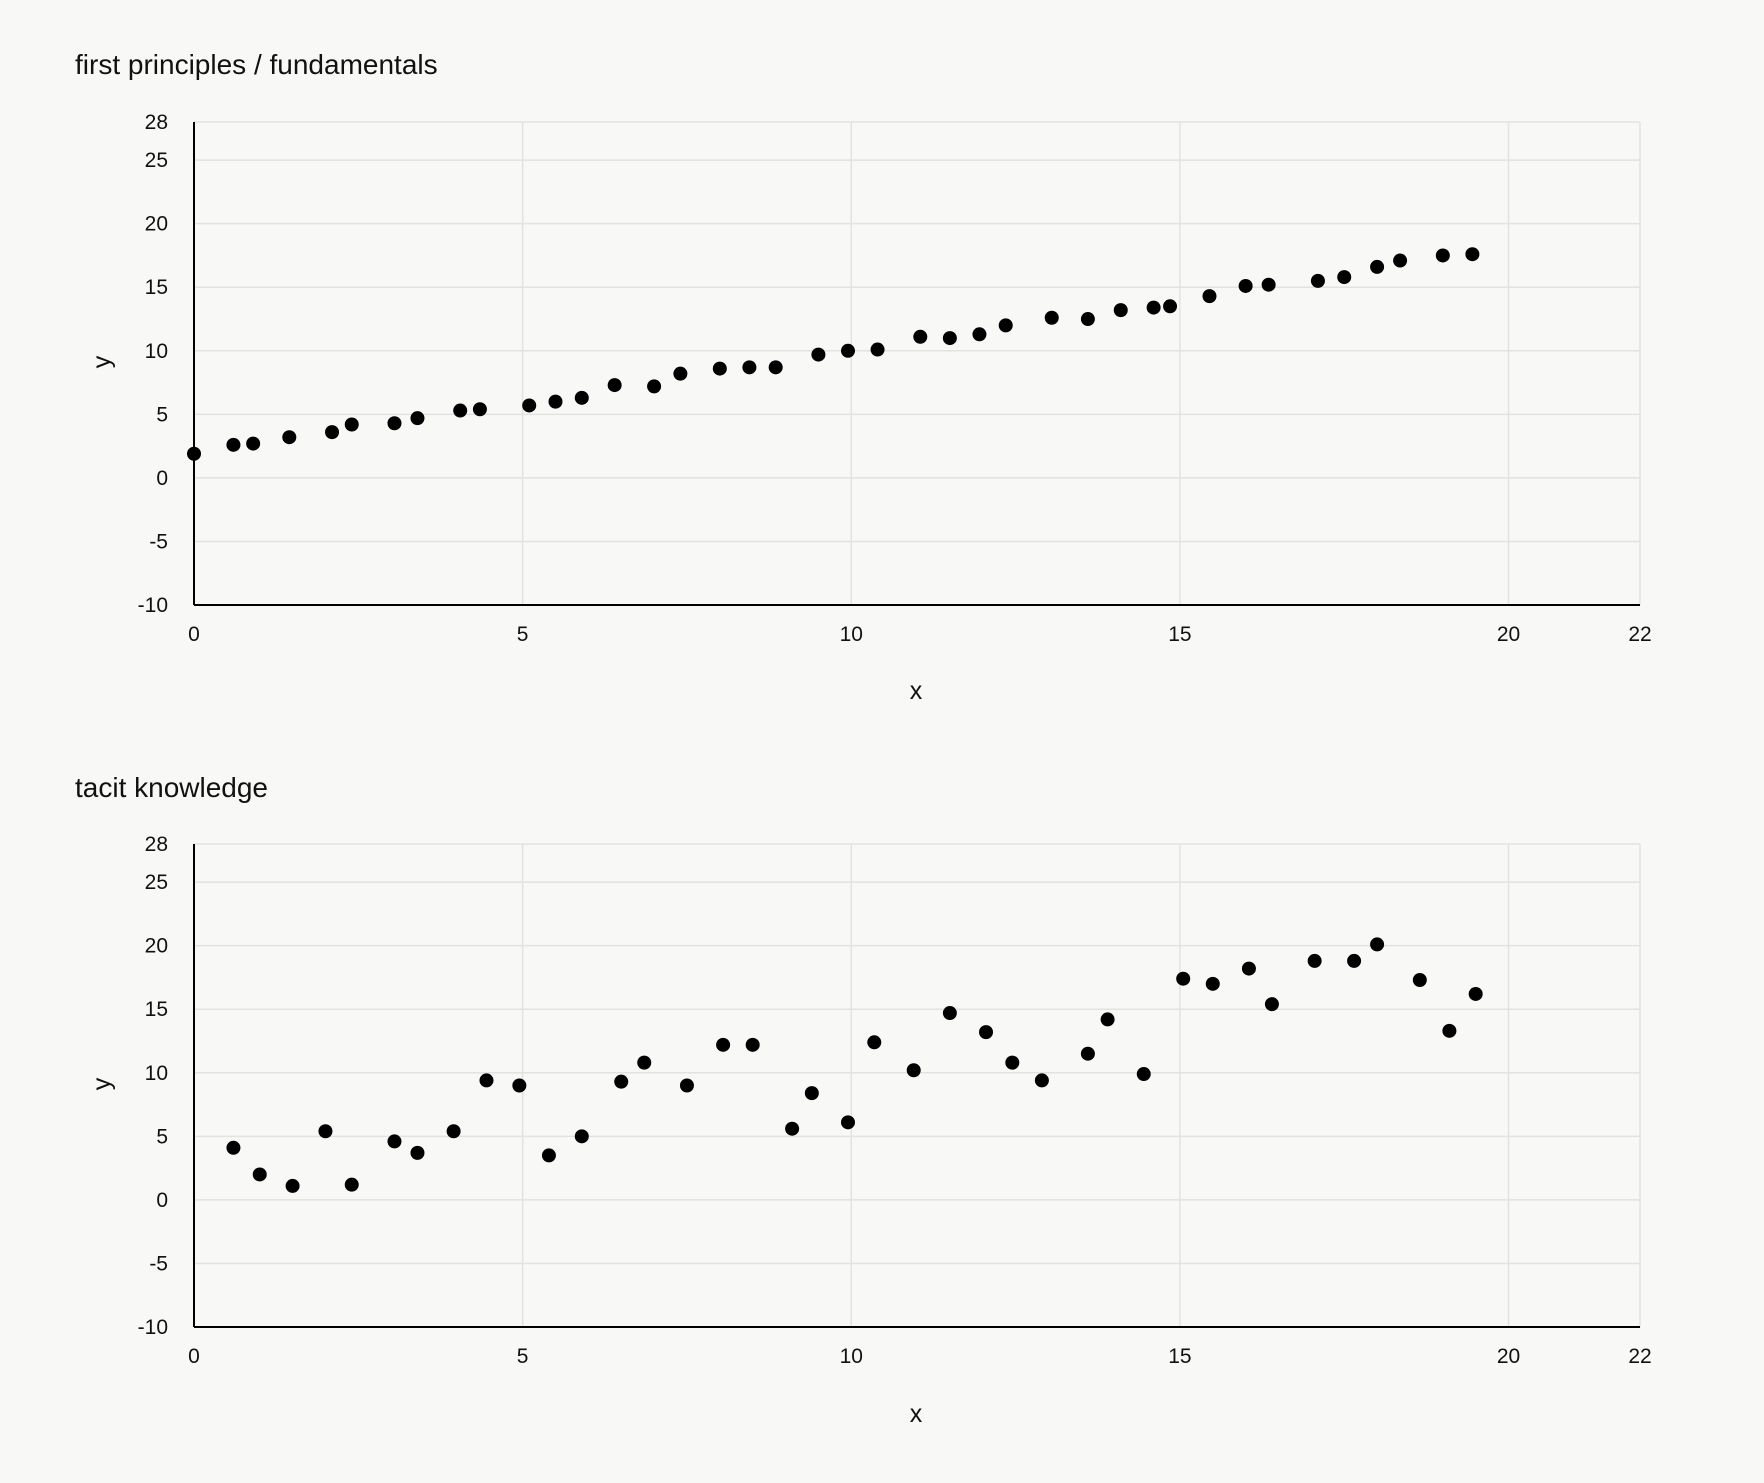 The width and height of the screenshot is (1764, 1483). Describe the element at coordinates (102, 1083) in the screenshot. I see `y-axis-label-2: y` at that location.